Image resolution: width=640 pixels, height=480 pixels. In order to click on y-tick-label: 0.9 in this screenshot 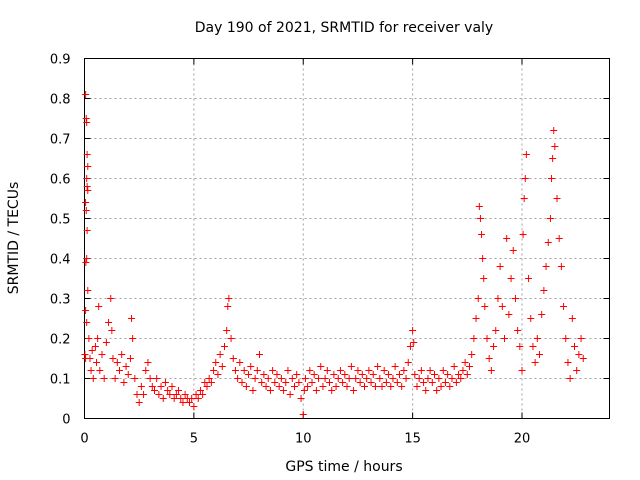, I will do `click(60, 60)`.